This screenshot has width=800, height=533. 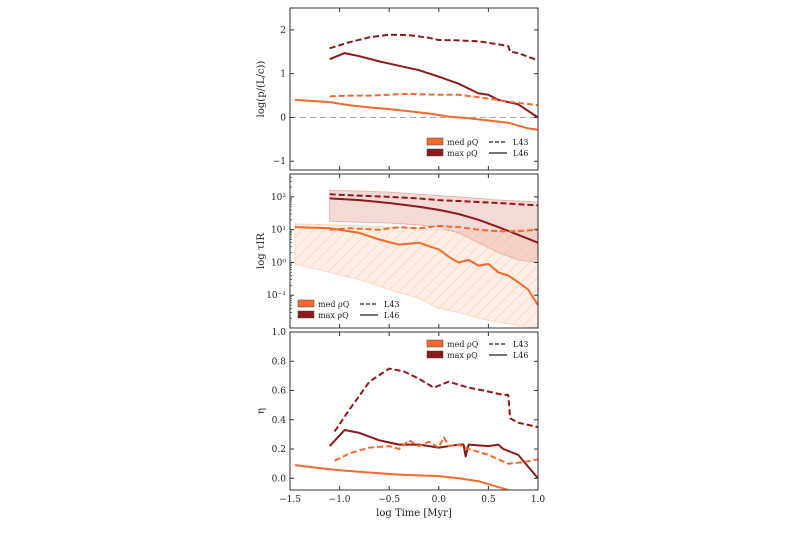 What do you see at coordinates (283, 118) in the screenshot?
I see `y-tick-label: 0` at bounding box center [283, 118].